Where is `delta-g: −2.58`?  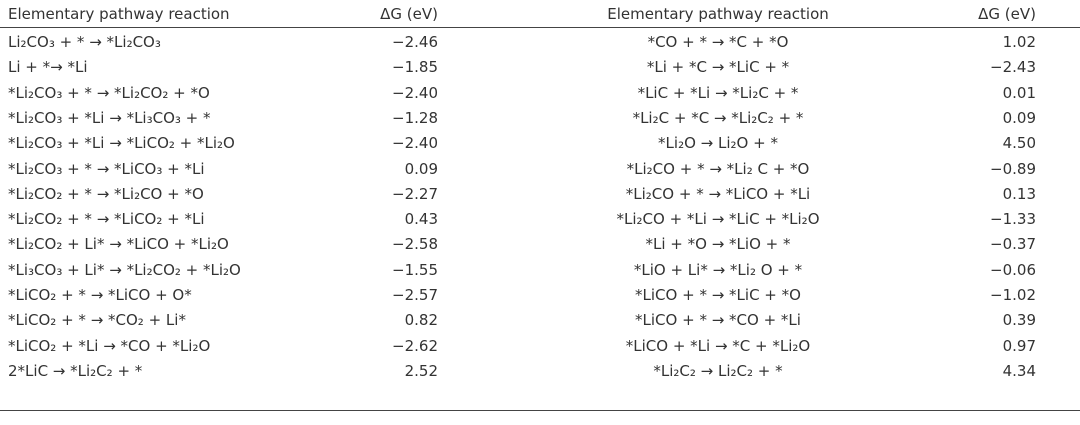 delta-g: −2.58 is located at coordinates (415, 244).